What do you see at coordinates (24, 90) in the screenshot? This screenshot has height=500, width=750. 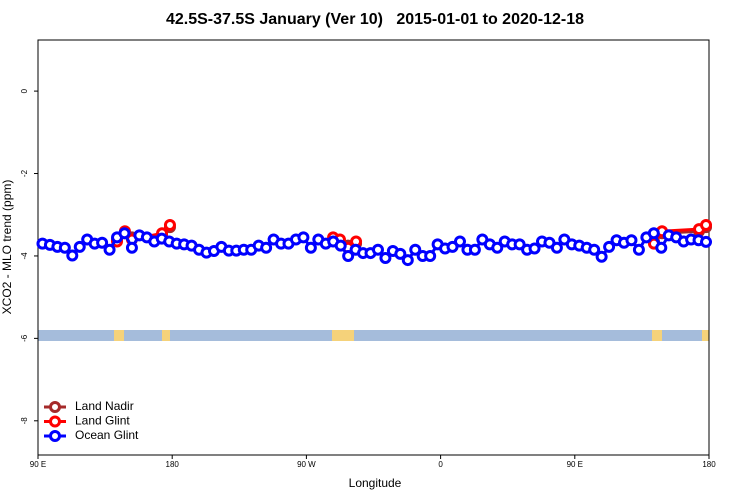 I see `y-tick-label: 0` at bounding box center [24, 90].